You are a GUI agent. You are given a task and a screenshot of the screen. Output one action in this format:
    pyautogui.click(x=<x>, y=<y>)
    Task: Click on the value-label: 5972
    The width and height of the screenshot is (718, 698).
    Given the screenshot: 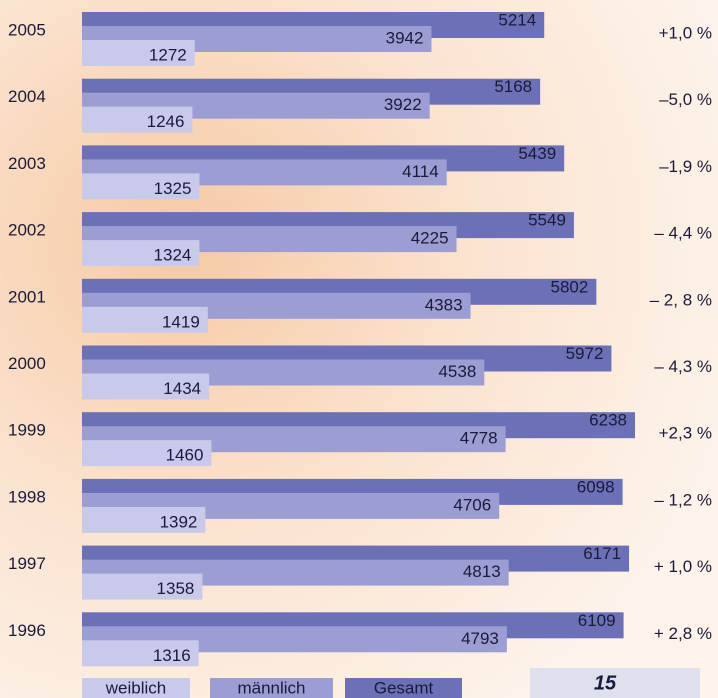 What is the action you would take?
    pyautogui.click(x=585, y=353)
    